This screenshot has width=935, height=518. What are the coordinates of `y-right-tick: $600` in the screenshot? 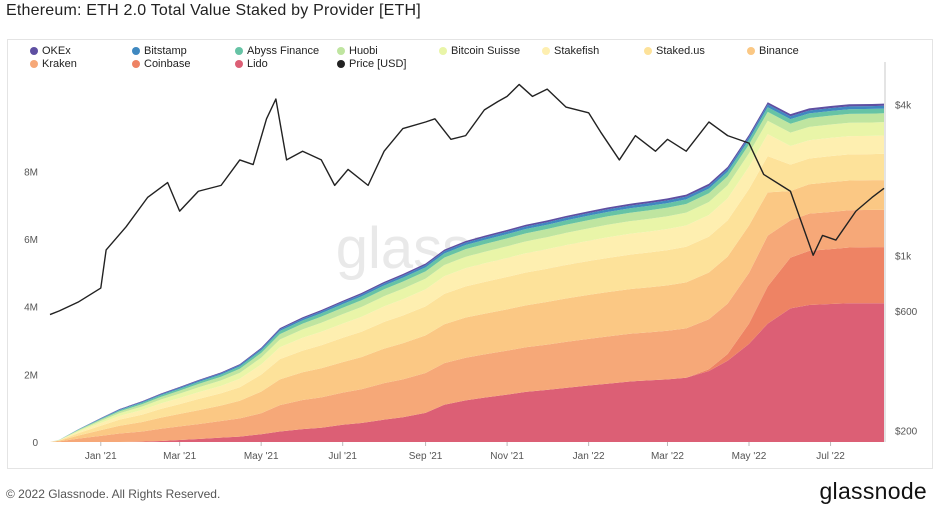 It's located at (906, 312).